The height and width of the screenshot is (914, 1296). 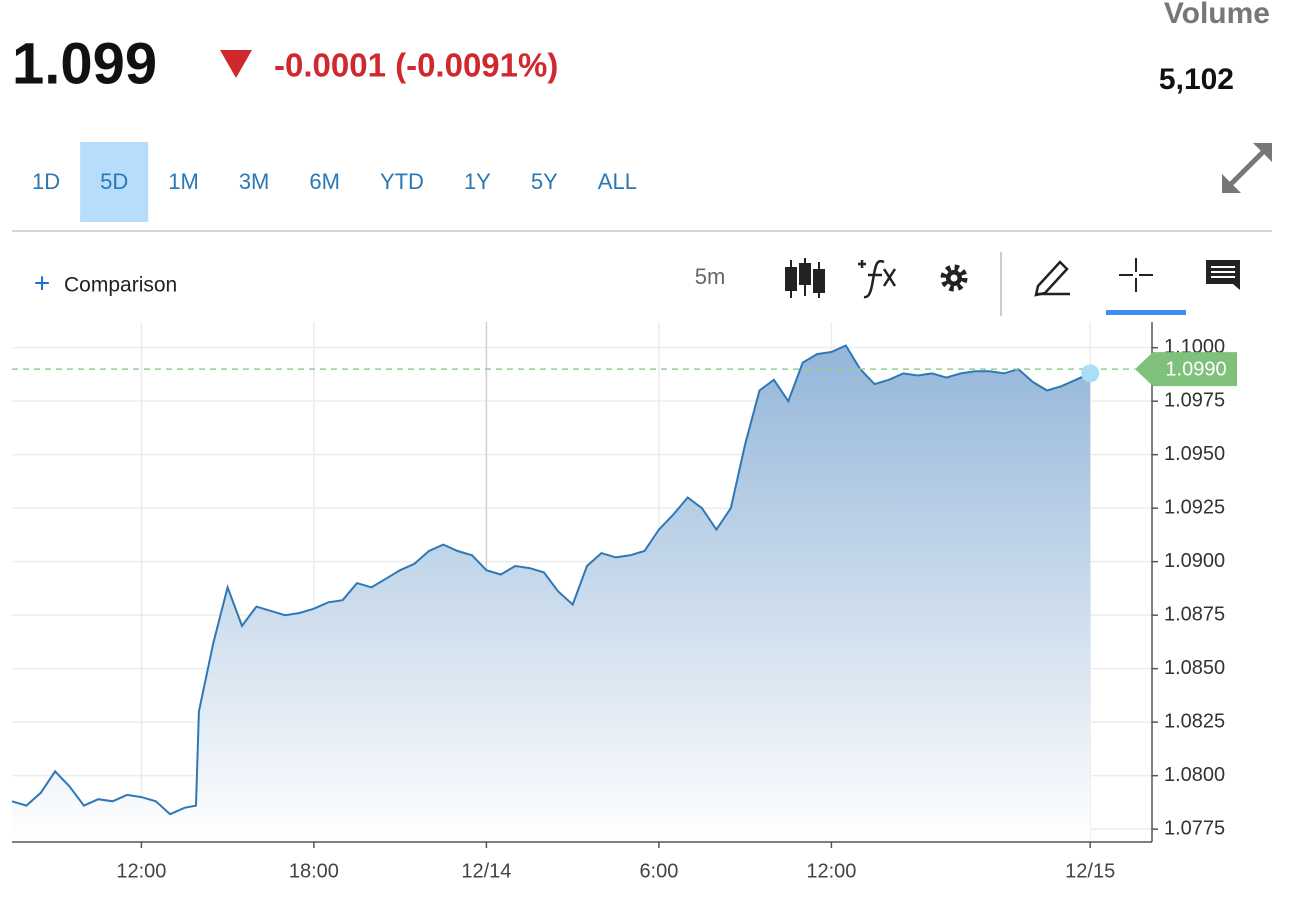 What do you see at coordinates (1146, 312) in the screenshot?
I see `active-tool-indicator` at bounding box center [1146, 312].